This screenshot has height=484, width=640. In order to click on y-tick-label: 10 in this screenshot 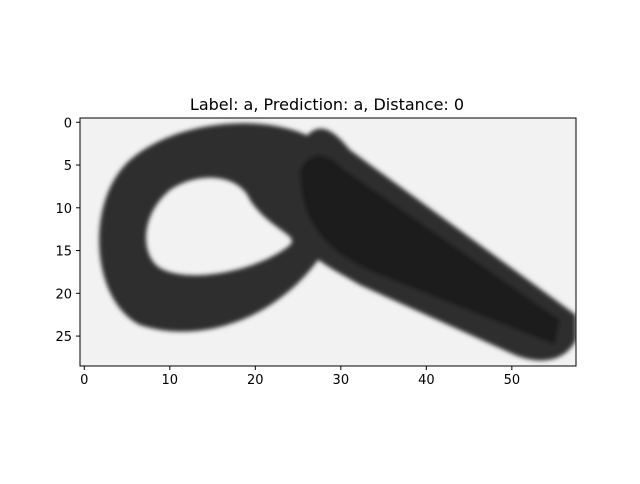, I will do `click(63, 209)`.